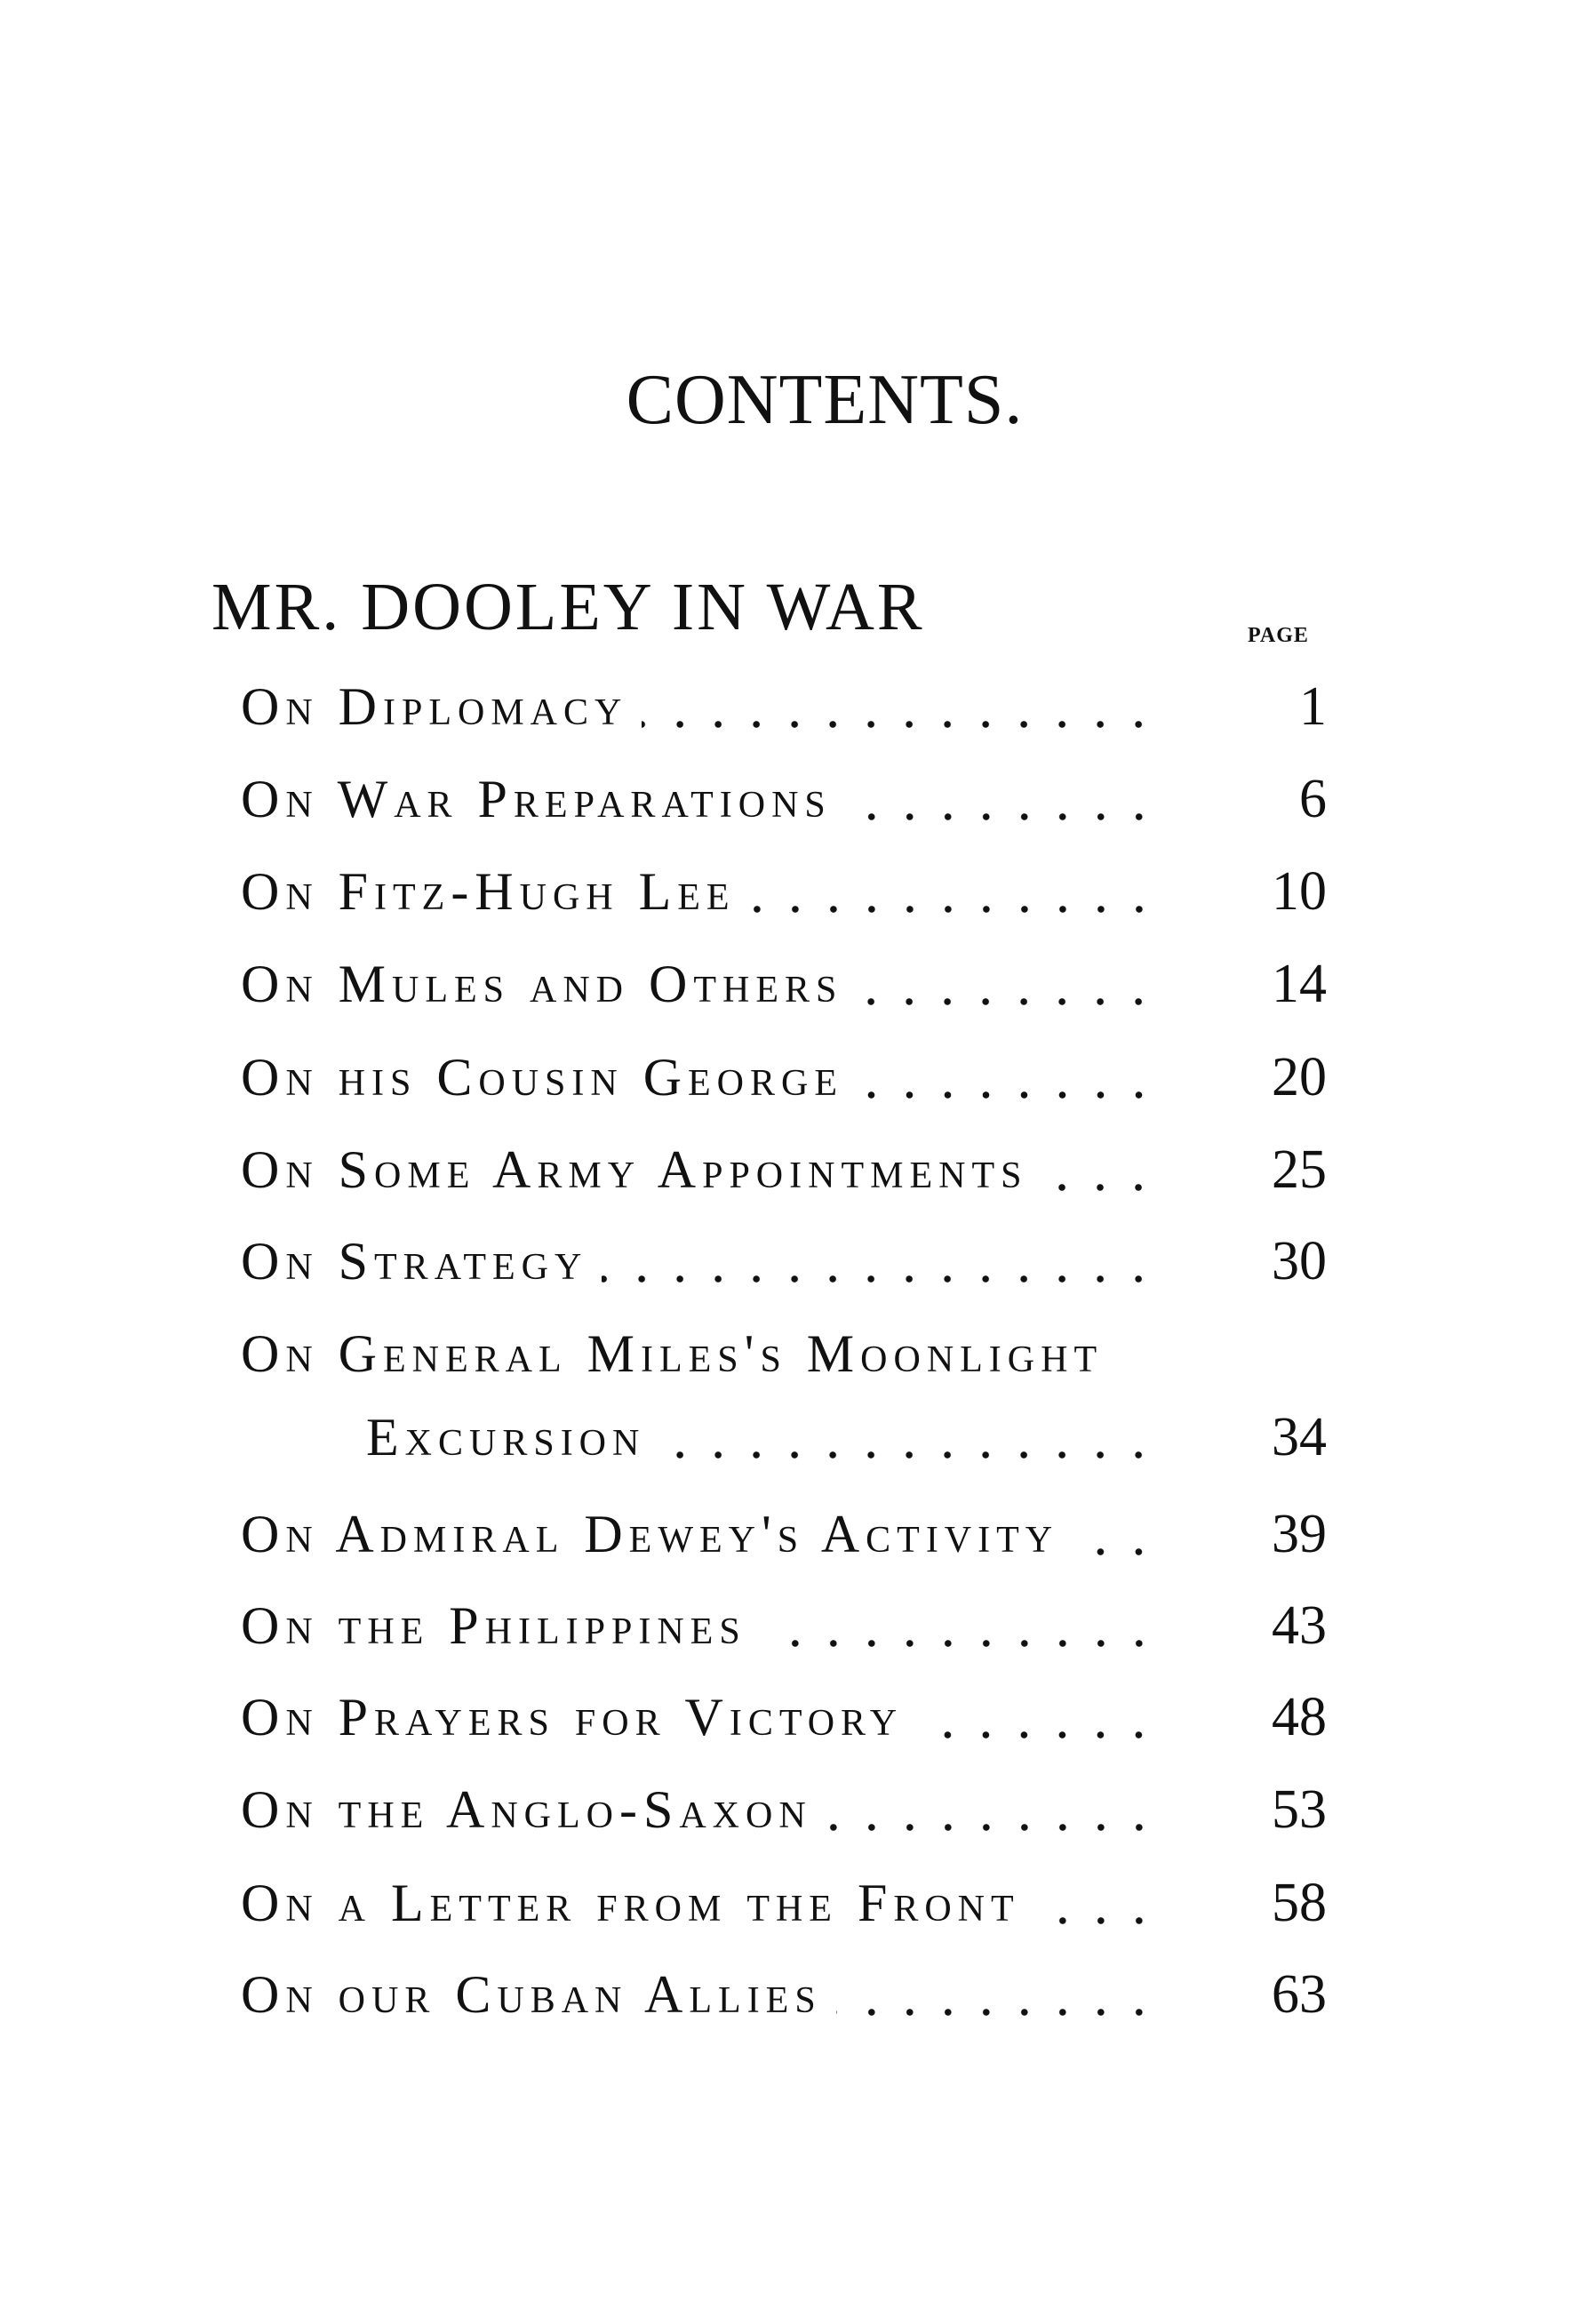 The width and height of the screenshot is (1596, 2310). What do you see at coordinates (1313, 799) in the screenshot?
I see `entry-page: 6` at bounding box center [1313, 799].